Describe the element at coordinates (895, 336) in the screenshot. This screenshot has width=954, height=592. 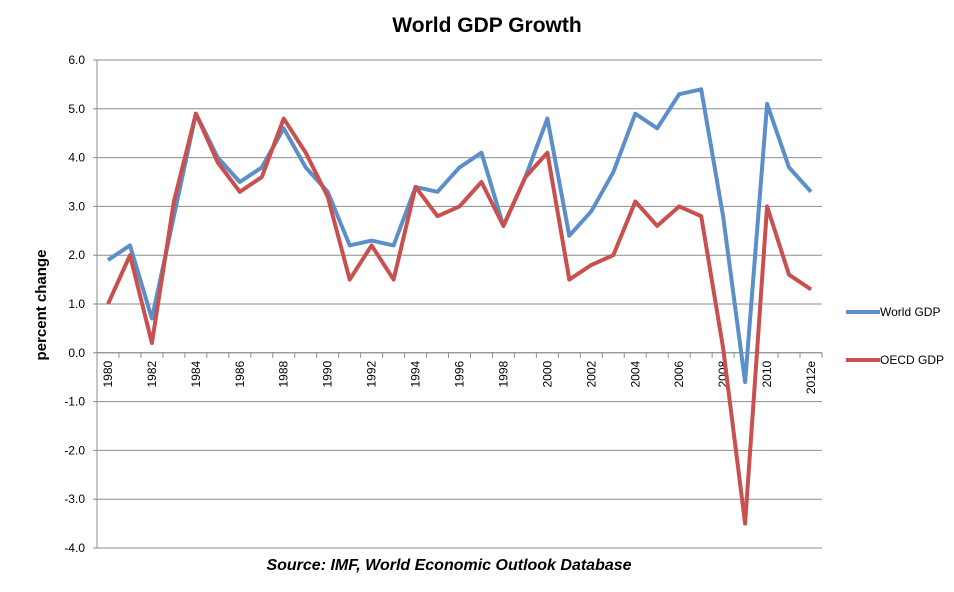
I see `legend: World GDP OECD GDP` at that location.